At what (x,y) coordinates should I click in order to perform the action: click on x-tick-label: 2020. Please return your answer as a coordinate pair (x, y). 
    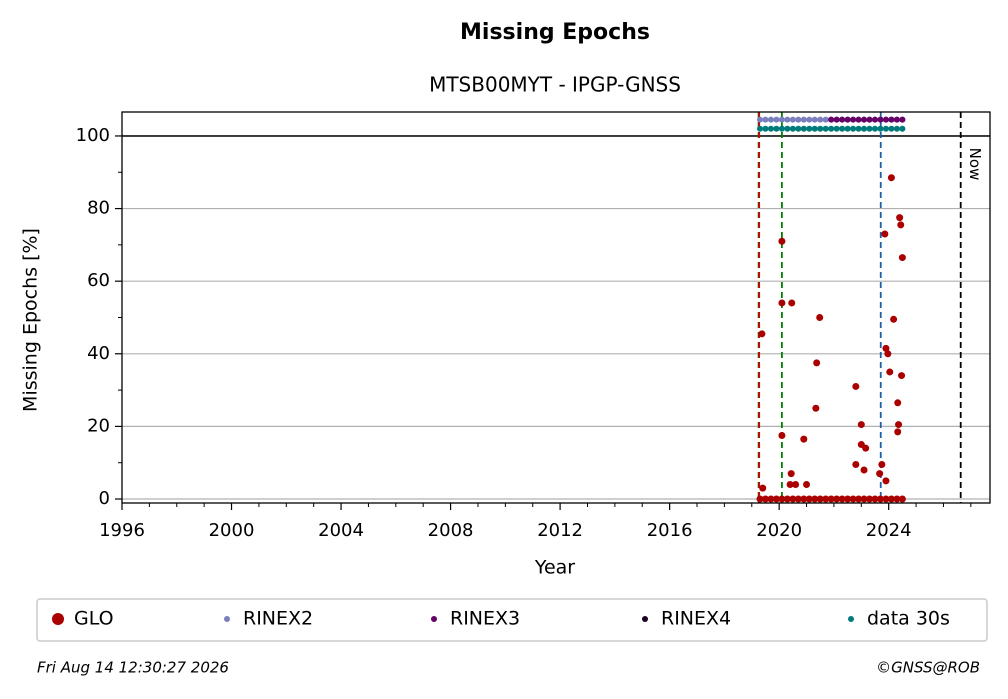
    Looking at the image, I should click on (779, 530).